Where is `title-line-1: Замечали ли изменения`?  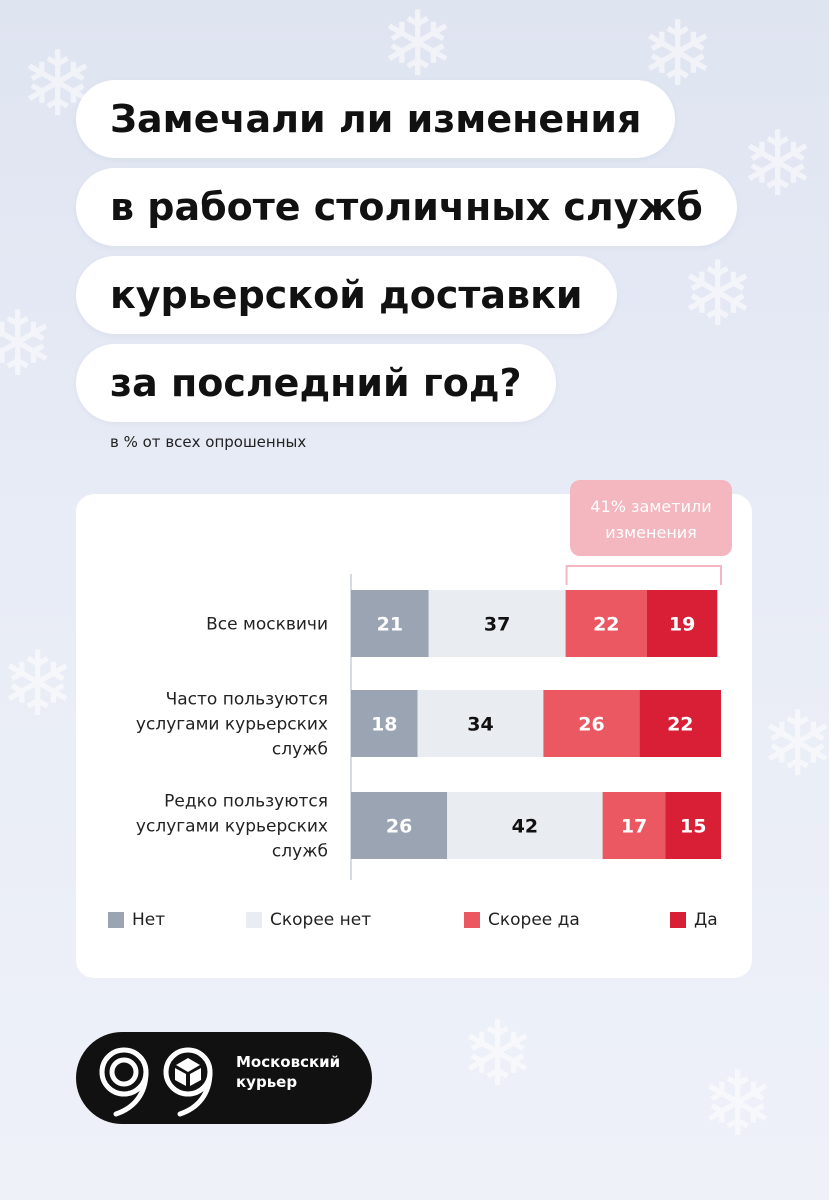 title-line-1: Замечали ли изменения is located at coordinates (376, 119).